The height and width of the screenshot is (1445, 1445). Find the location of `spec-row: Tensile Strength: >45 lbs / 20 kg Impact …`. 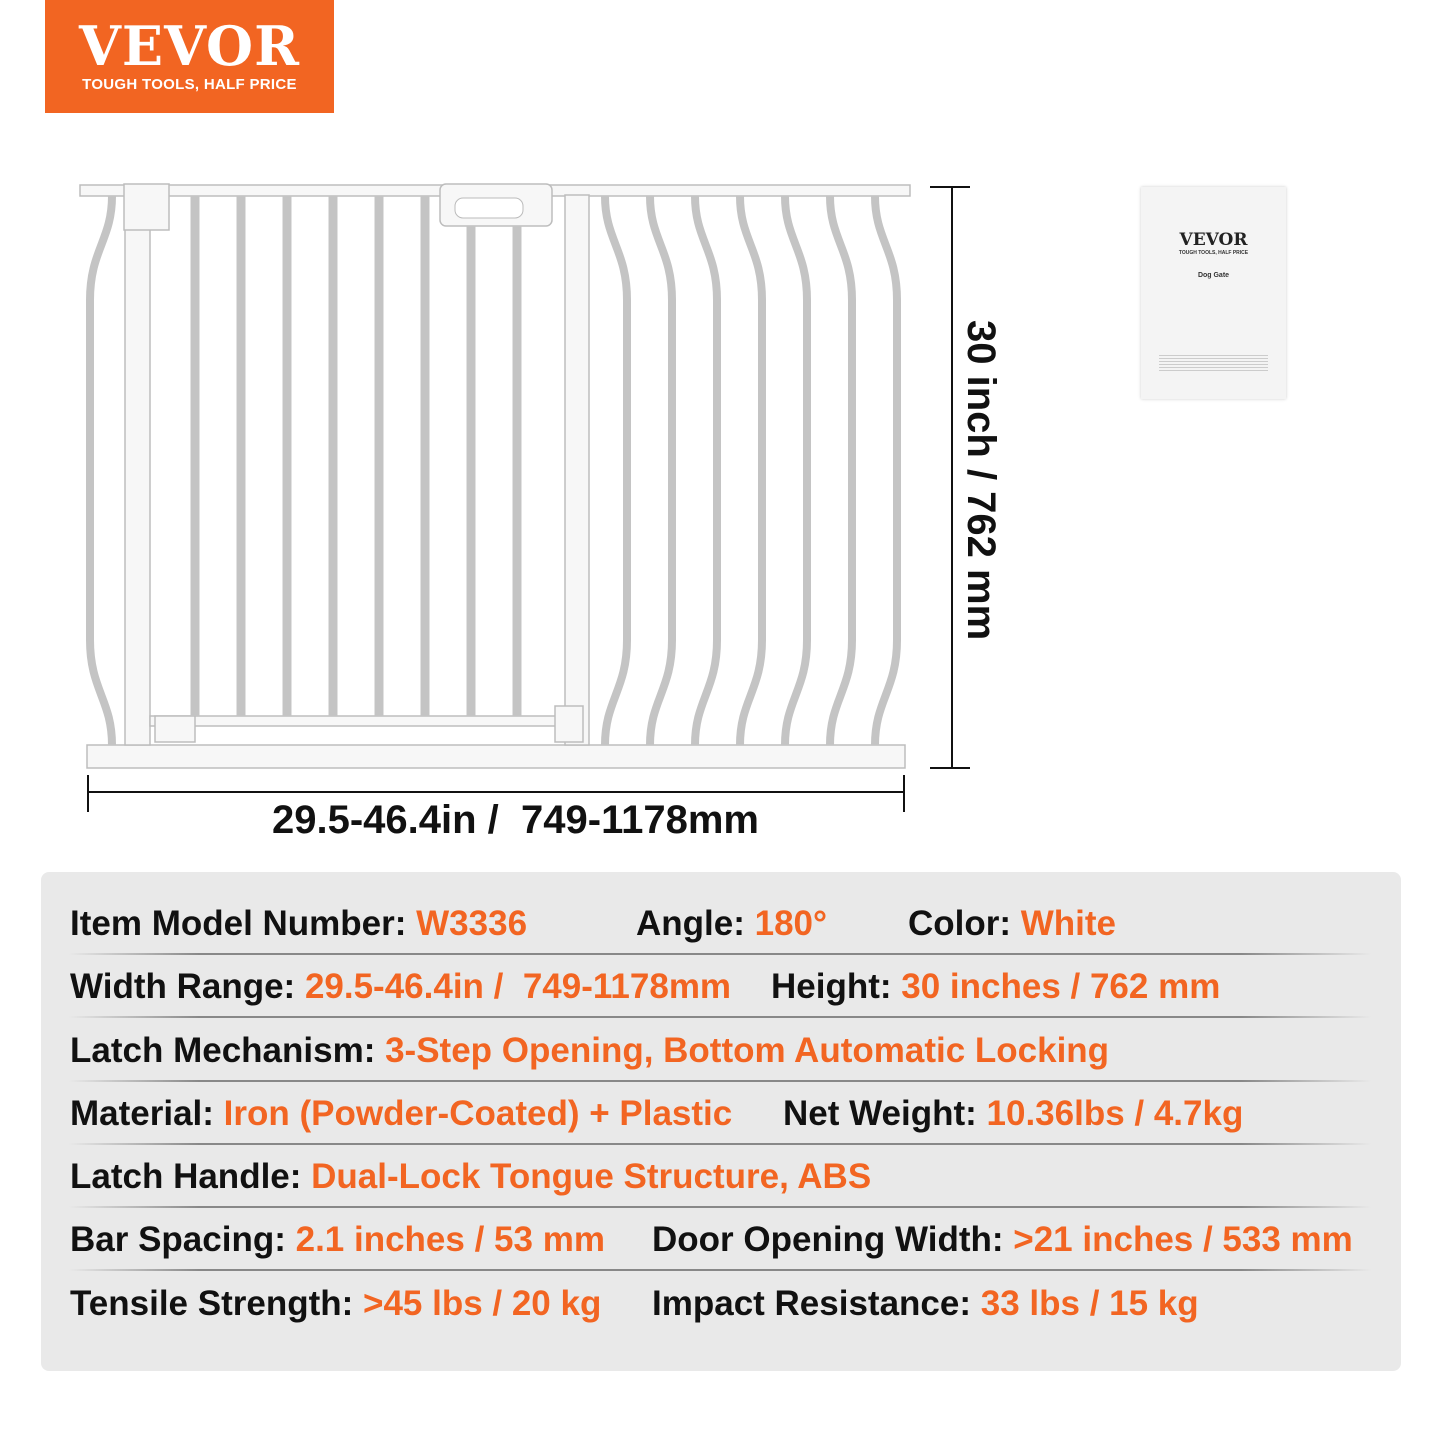

spec-row: Tensile Strength: >45 lbs / 20 kg Impact … is located at coordinates (721, 1307).